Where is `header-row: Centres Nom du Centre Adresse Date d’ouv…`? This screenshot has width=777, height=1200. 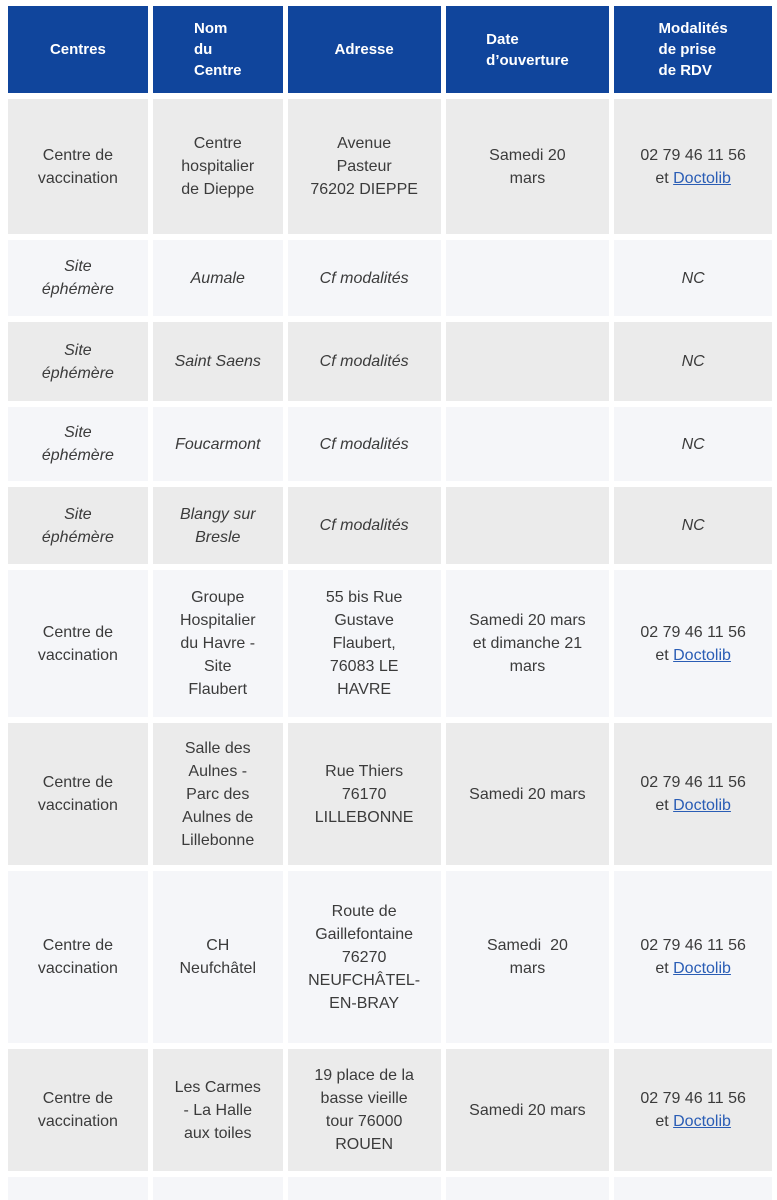 header-row: Centres Nom du Centre Adresse Date d’ouv… is located at coordinates (390, 49).